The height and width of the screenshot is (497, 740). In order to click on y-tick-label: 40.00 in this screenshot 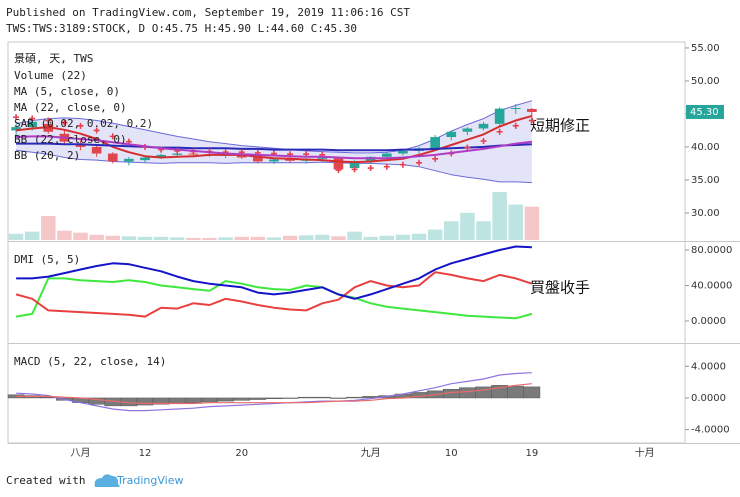, I will do `click(705, 147)`.